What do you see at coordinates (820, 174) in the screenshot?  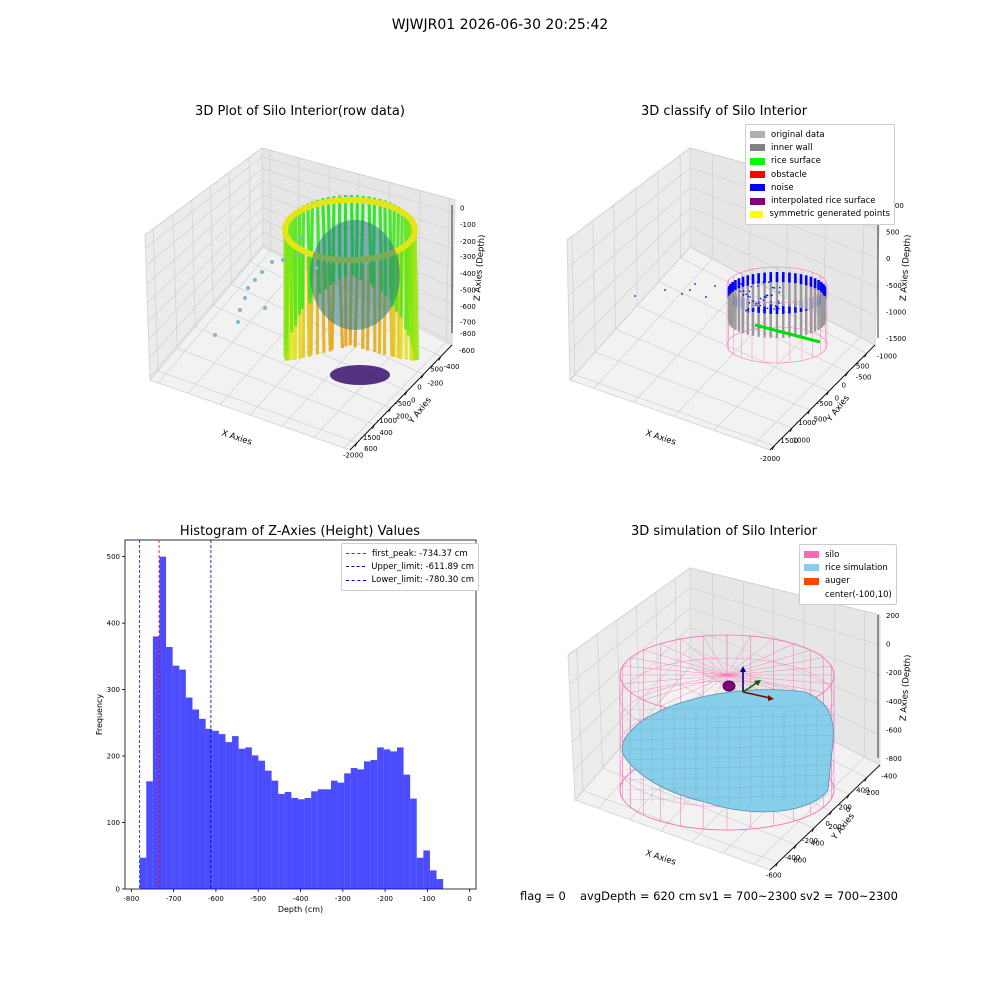 I see `legend-entry: obstacle` at bounding box center [820, 174].